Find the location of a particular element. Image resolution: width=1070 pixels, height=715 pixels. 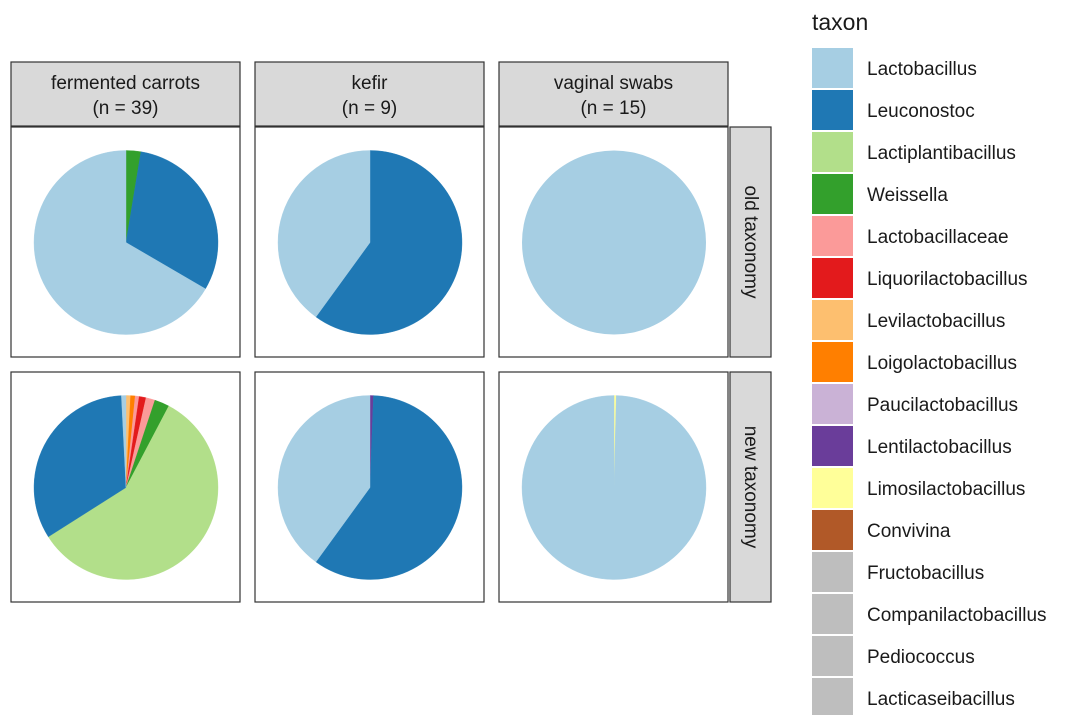

row-strip-label: old taxonomy is located at coordinates (750, 242).